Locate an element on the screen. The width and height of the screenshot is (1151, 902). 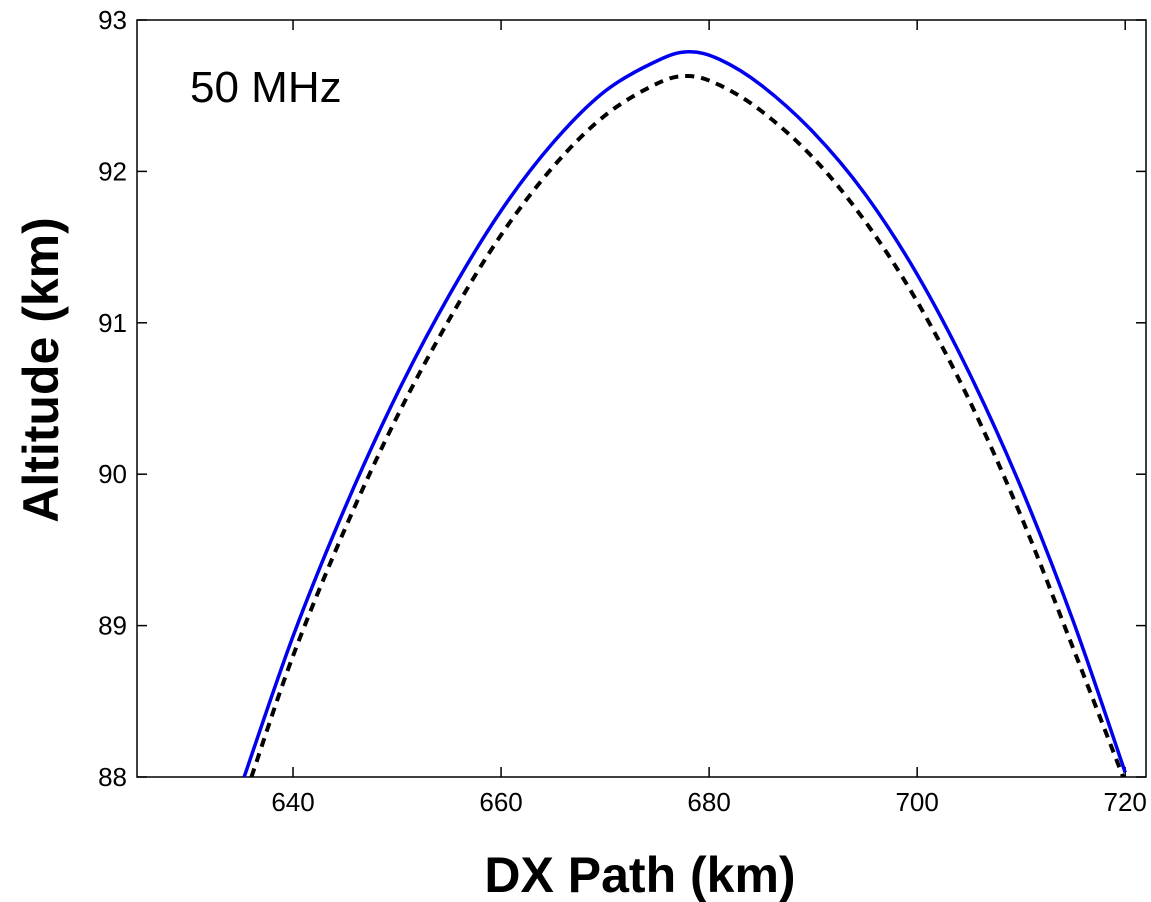
annotation-label: 50 MHz is located at coordinates (266, 87).